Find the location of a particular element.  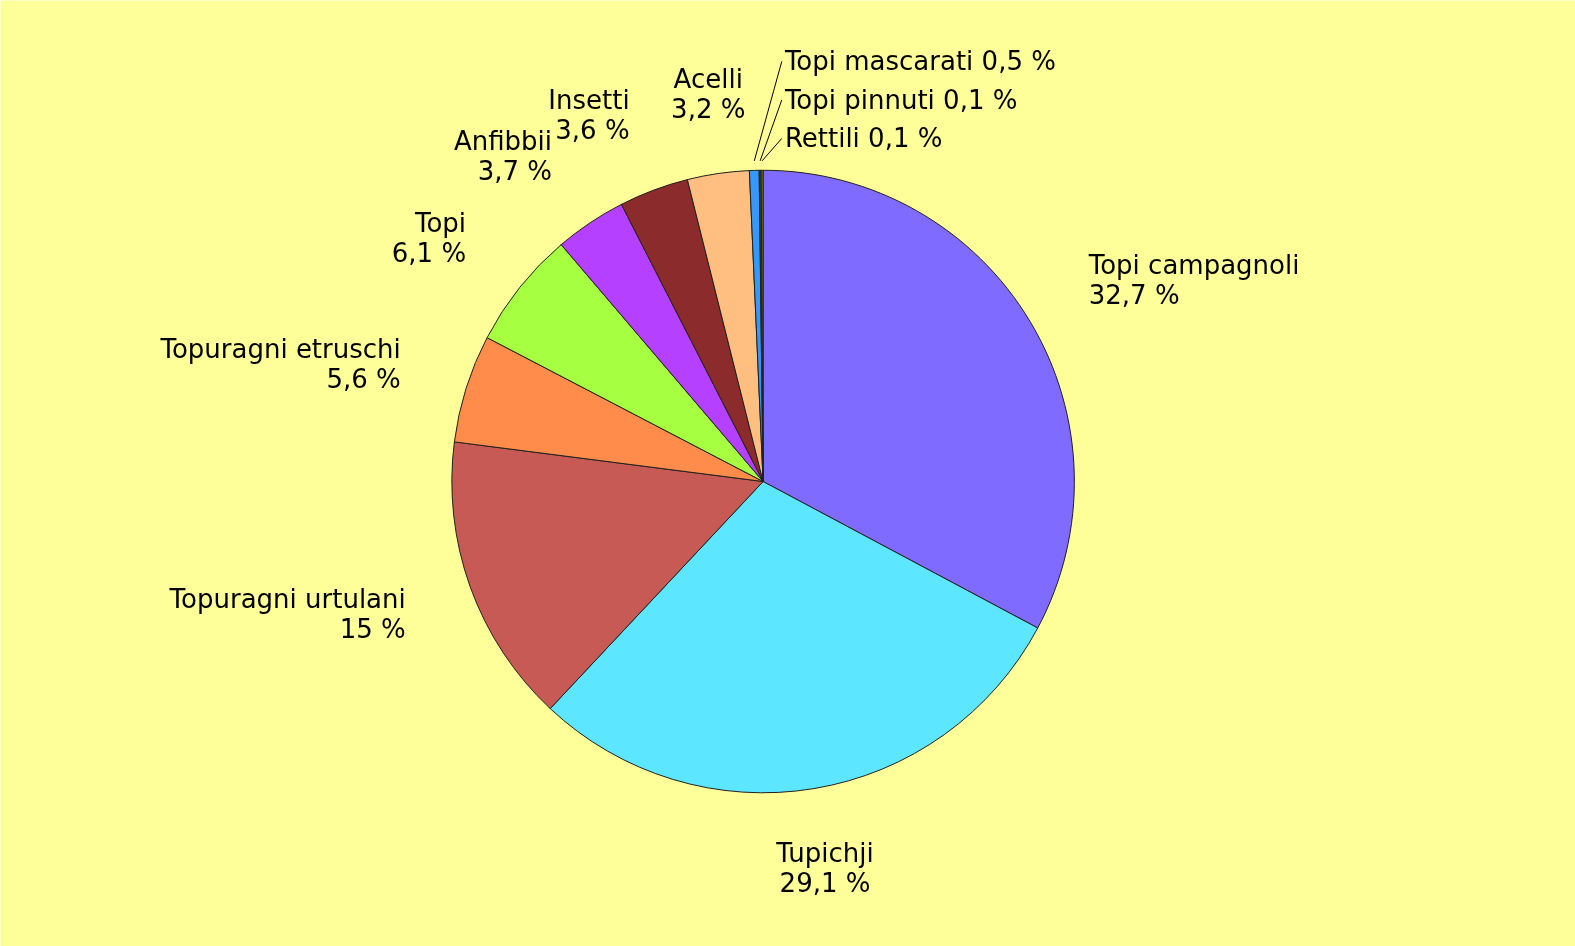

data-label: 6,1 % is located at coordinates (429, 252).